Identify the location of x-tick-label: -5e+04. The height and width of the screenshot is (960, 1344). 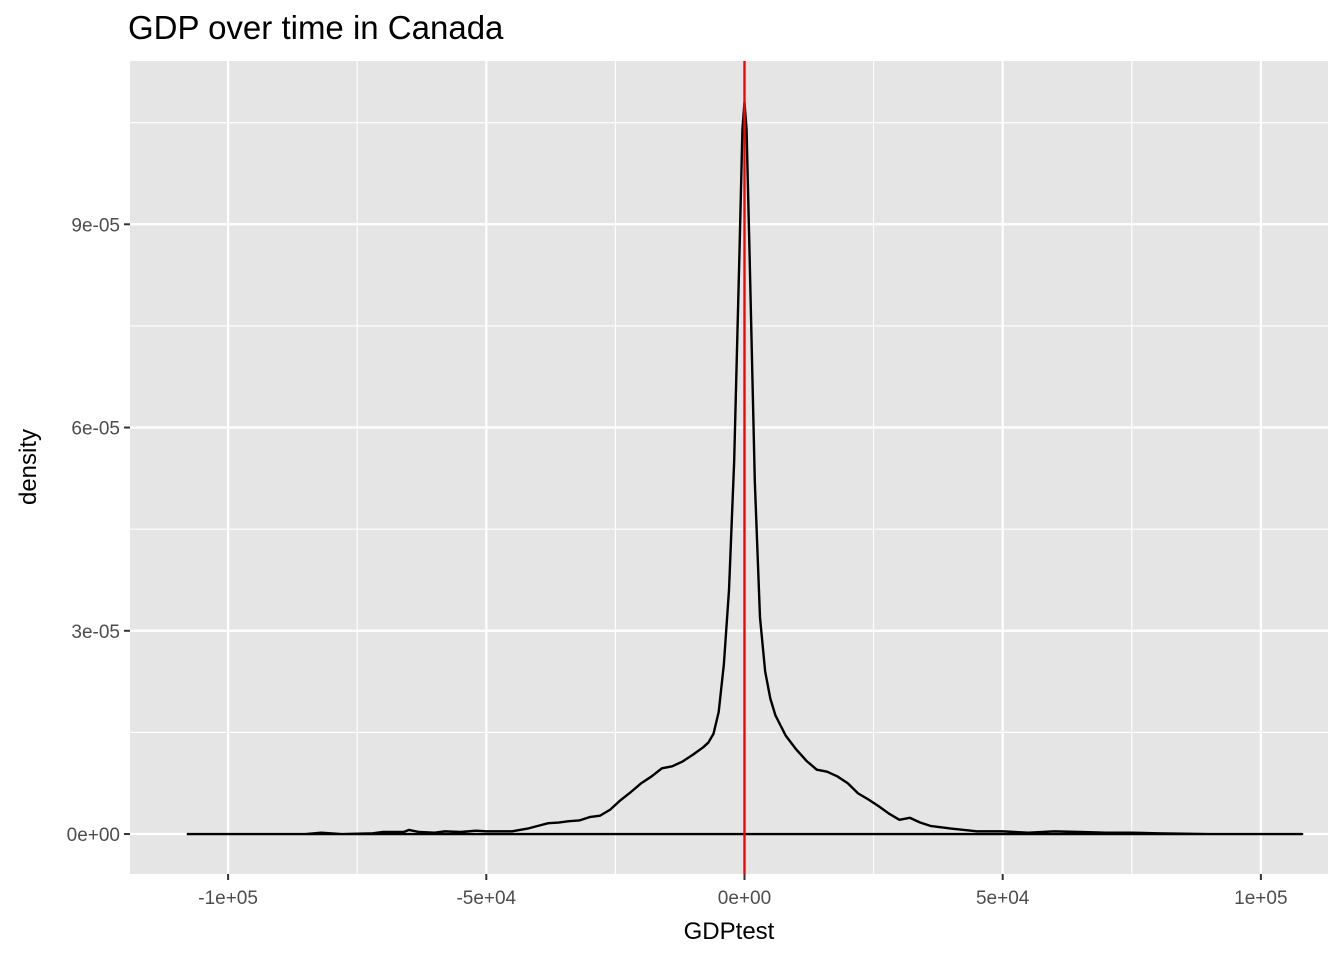
(486, 898).